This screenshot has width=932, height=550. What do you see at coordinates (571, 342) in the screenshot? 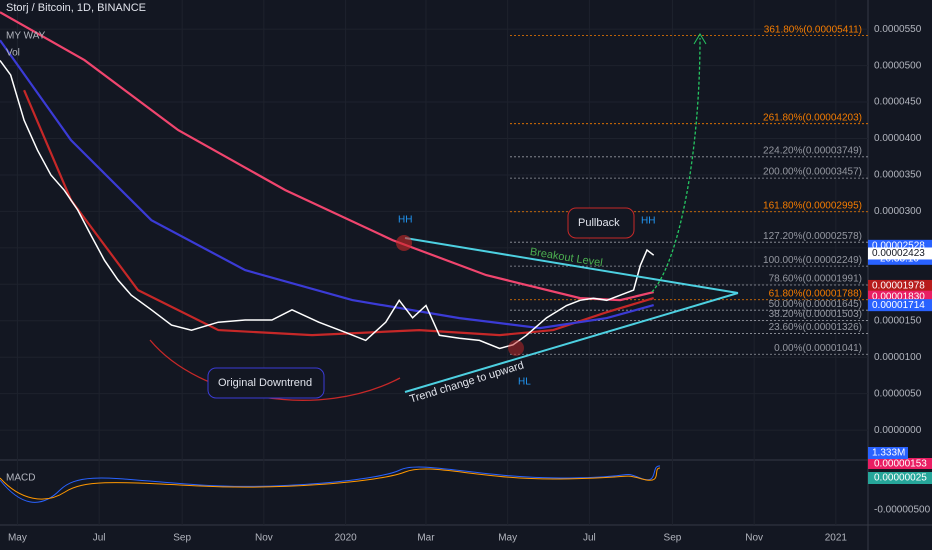
I see `support-line` at bounding box center [571, 342].